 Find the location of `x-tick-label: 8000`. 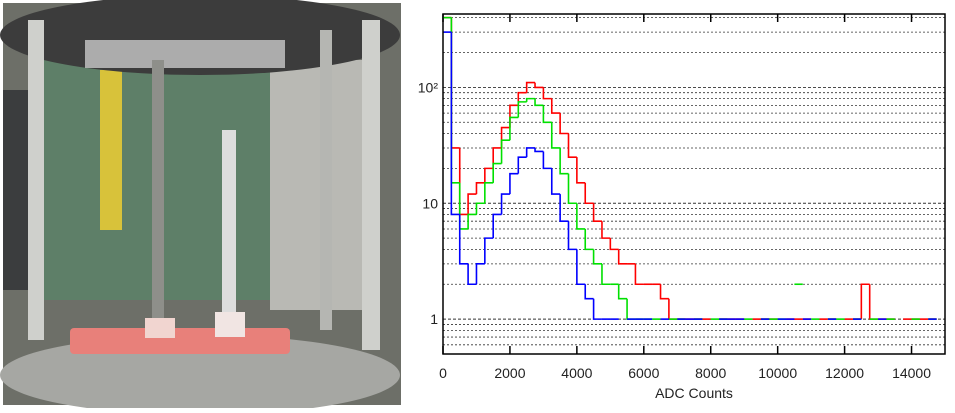

x-tick-label: 8000 is located at coordinates (710, 373).